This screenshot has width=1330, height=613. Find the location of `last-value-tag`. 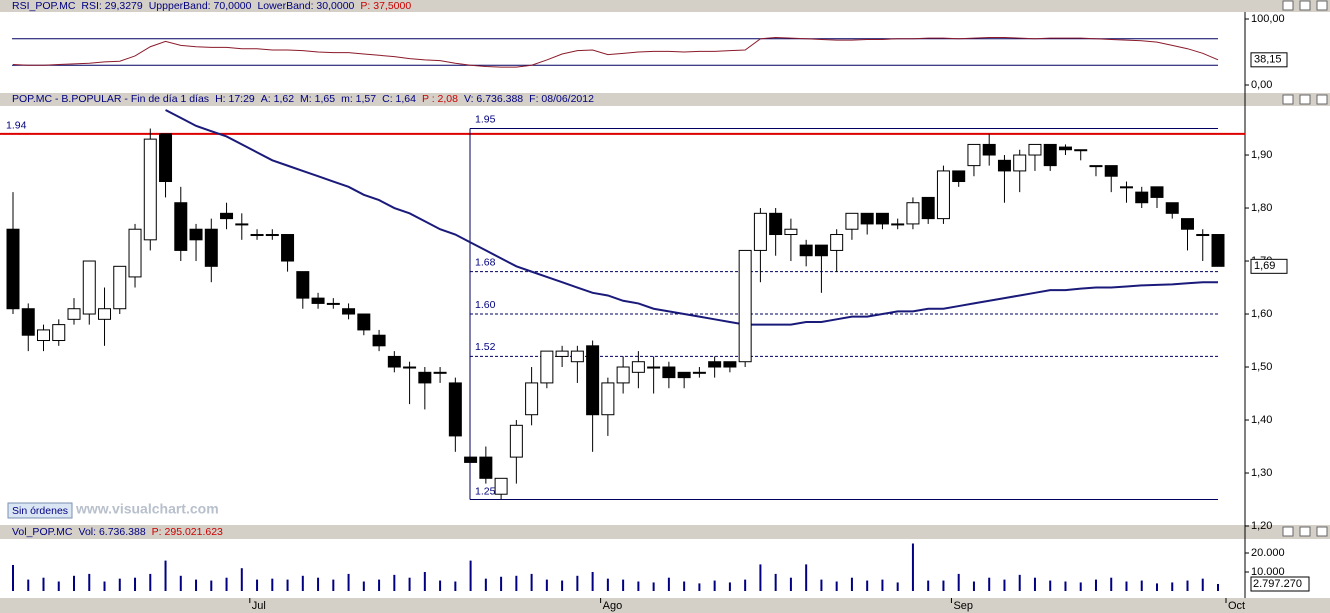

last-value-tag is located at coordinates (1280, 584).